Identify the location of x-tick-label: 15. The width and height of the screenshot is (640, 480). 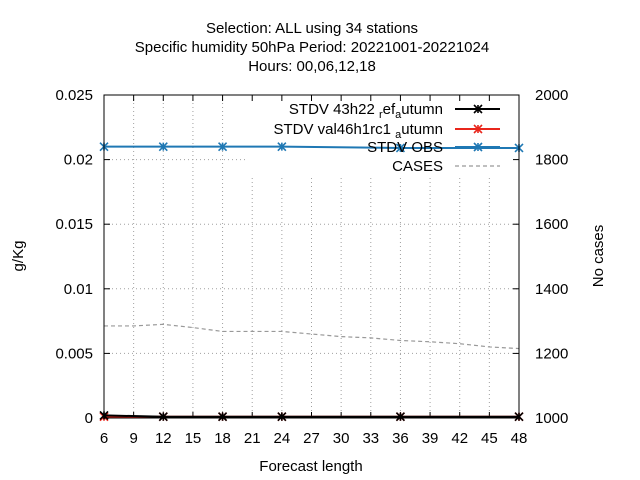
(193, 438).